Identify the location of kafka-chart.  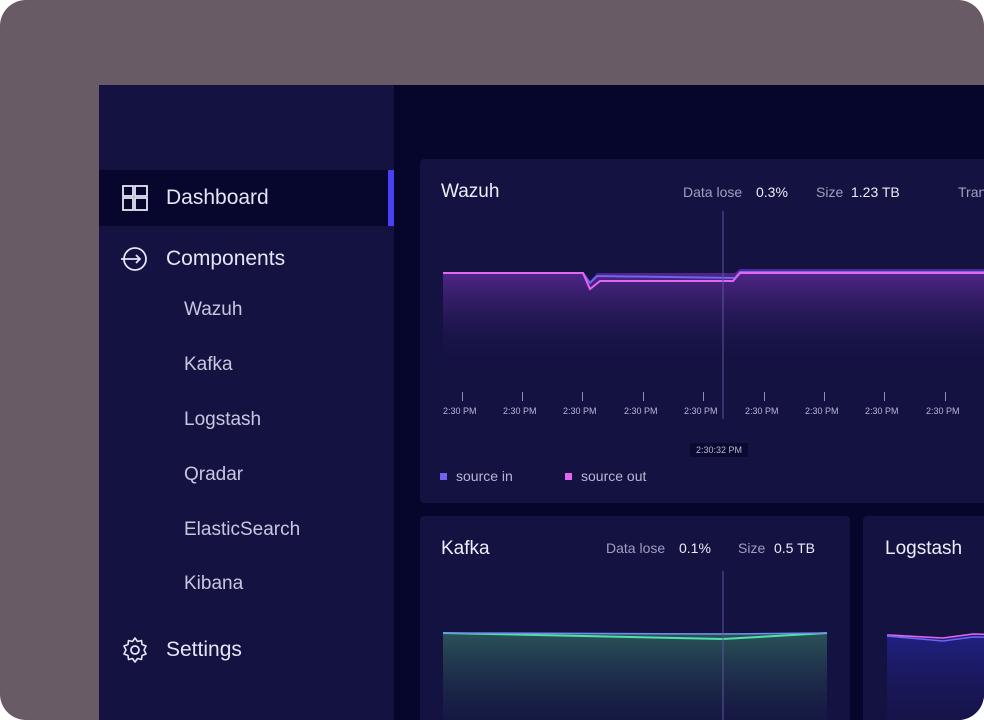
(635, 645).